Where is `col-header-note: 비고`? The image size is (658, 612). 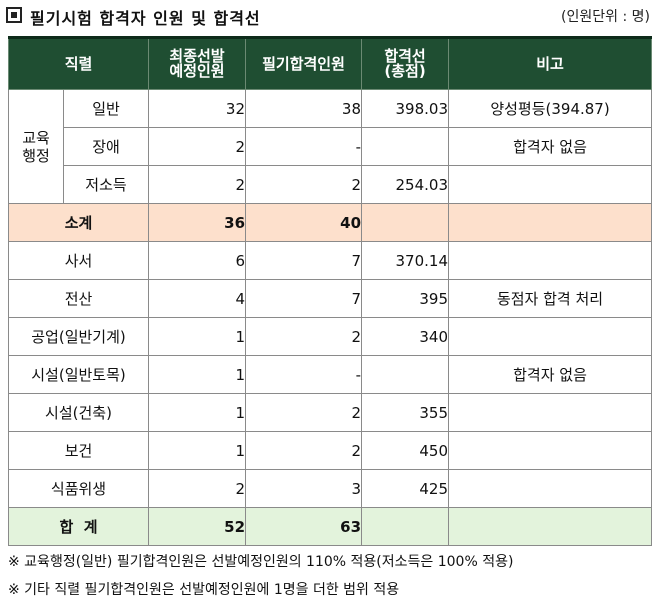
col-header-note: 비고 is located at coordinates (550, 63).